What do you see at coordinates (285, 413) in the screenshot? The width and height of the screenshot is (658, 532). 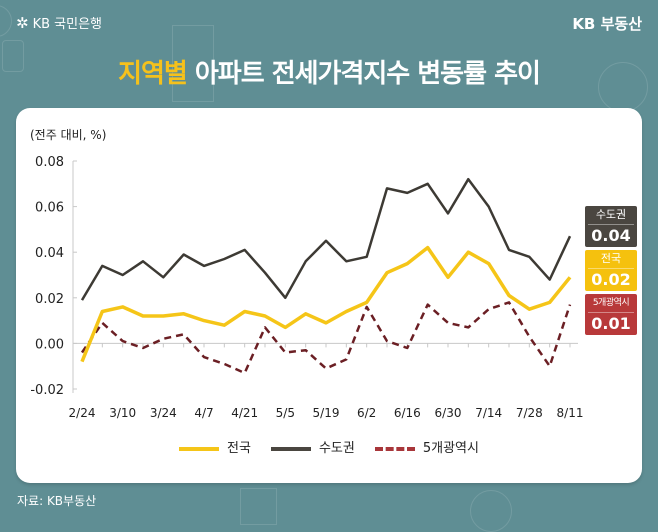 I see `x-tick-label: 5/5` at bounding box center [285, 413].